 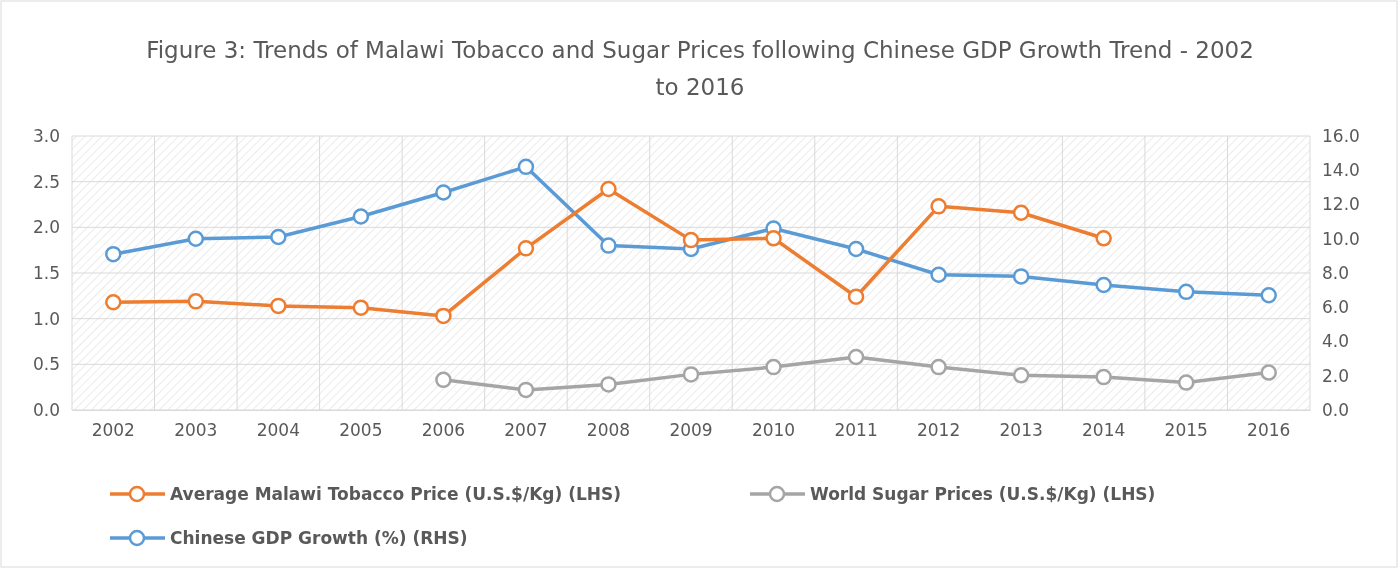 I want to click on x-tick-label: 2008, so click(x=608, y=430).